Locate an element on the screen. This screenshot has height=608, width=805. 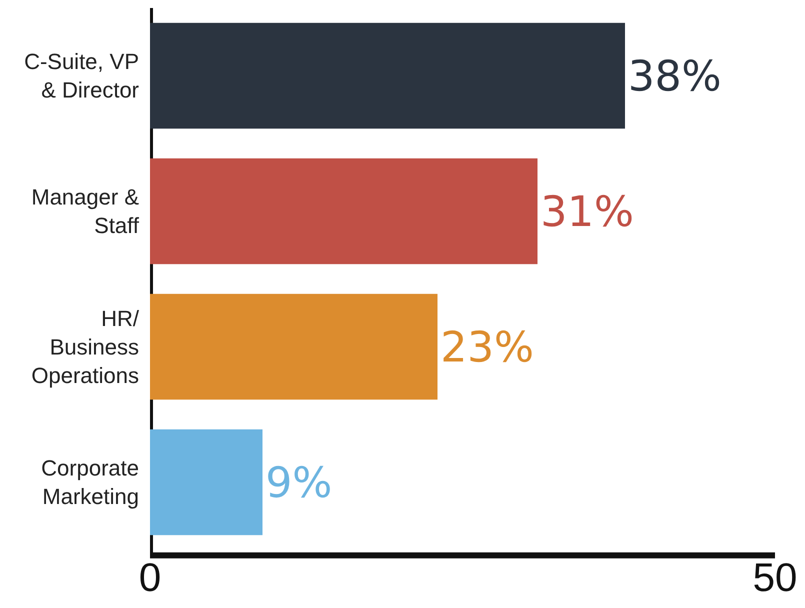
data-label: 31% is located at coordinates (587, 211).